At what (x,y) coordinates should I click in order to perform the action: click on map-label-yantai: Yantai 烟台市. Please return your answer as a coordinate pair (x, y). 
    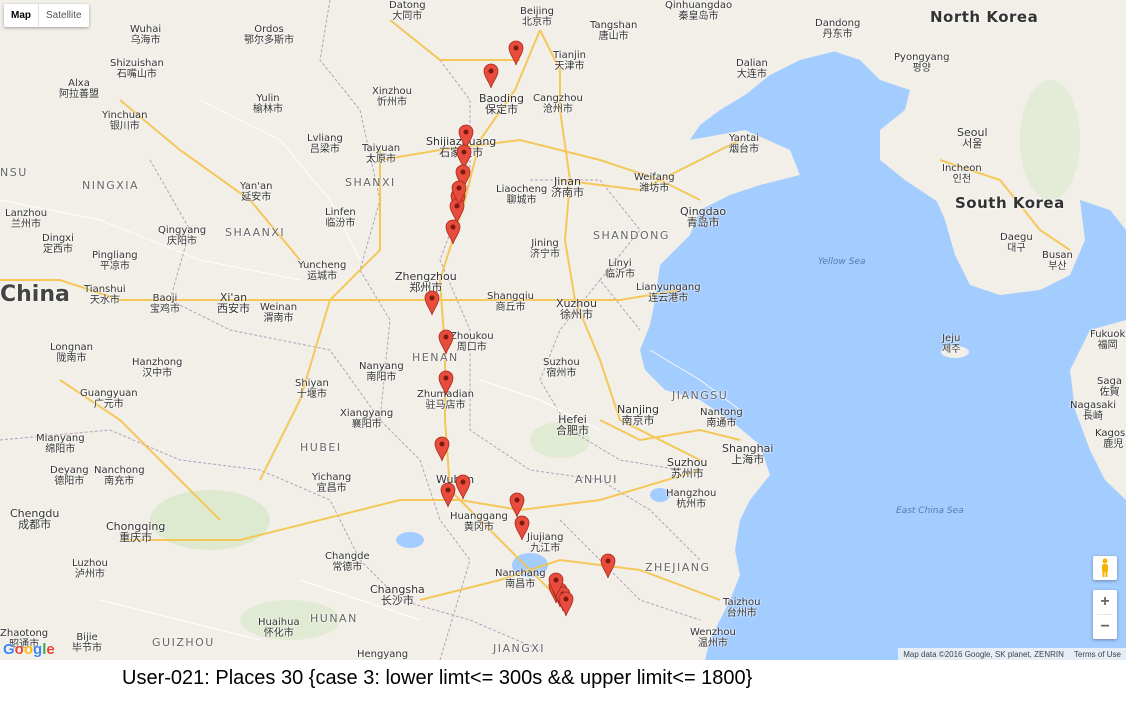
    Looking at the image, I should click on (744, 144).